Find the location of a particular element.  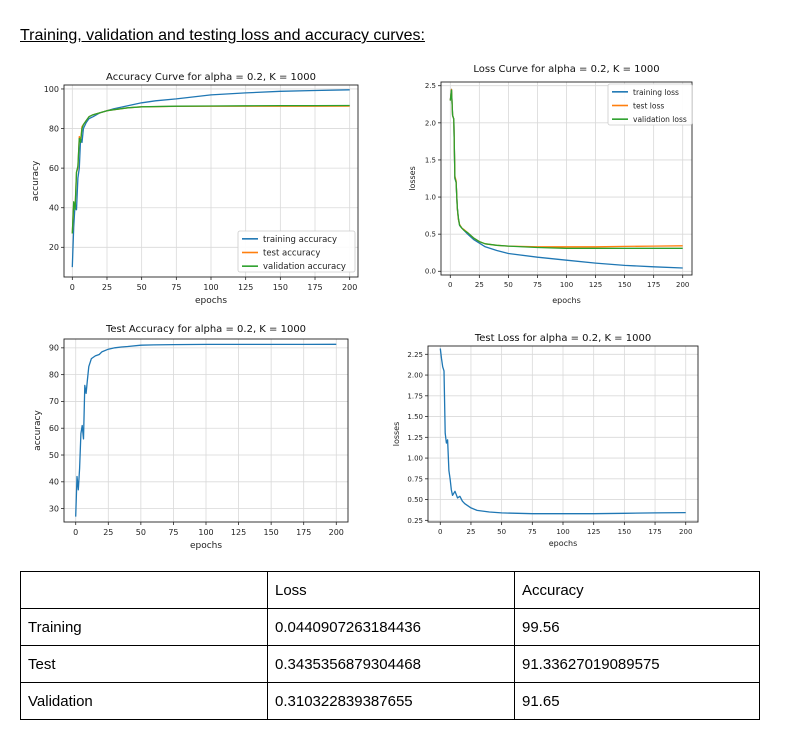

table-cell: 0.310322839387655 is located at coordinates (391, 701).